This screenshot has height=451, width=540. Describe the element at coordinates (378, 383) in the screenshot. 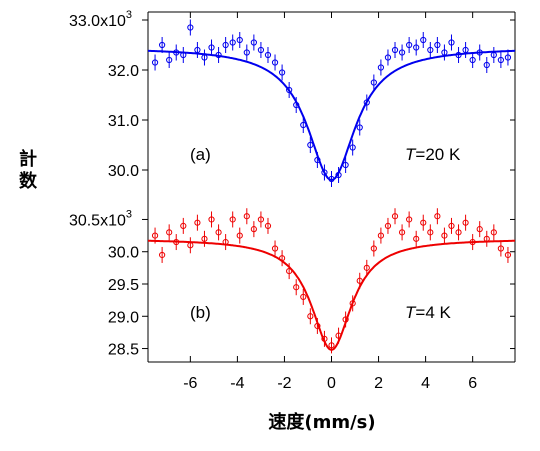

I see `x-tick-label: 2` at that location.